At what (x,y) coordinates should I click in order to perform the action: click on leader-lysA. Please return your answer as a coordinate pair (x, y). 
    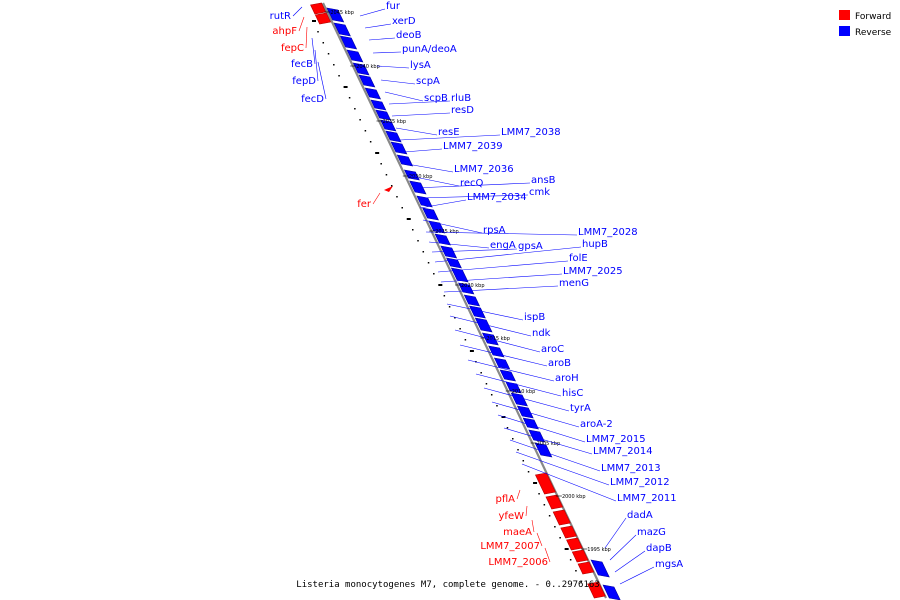
    Looking at the image, I should click on (393, 67).